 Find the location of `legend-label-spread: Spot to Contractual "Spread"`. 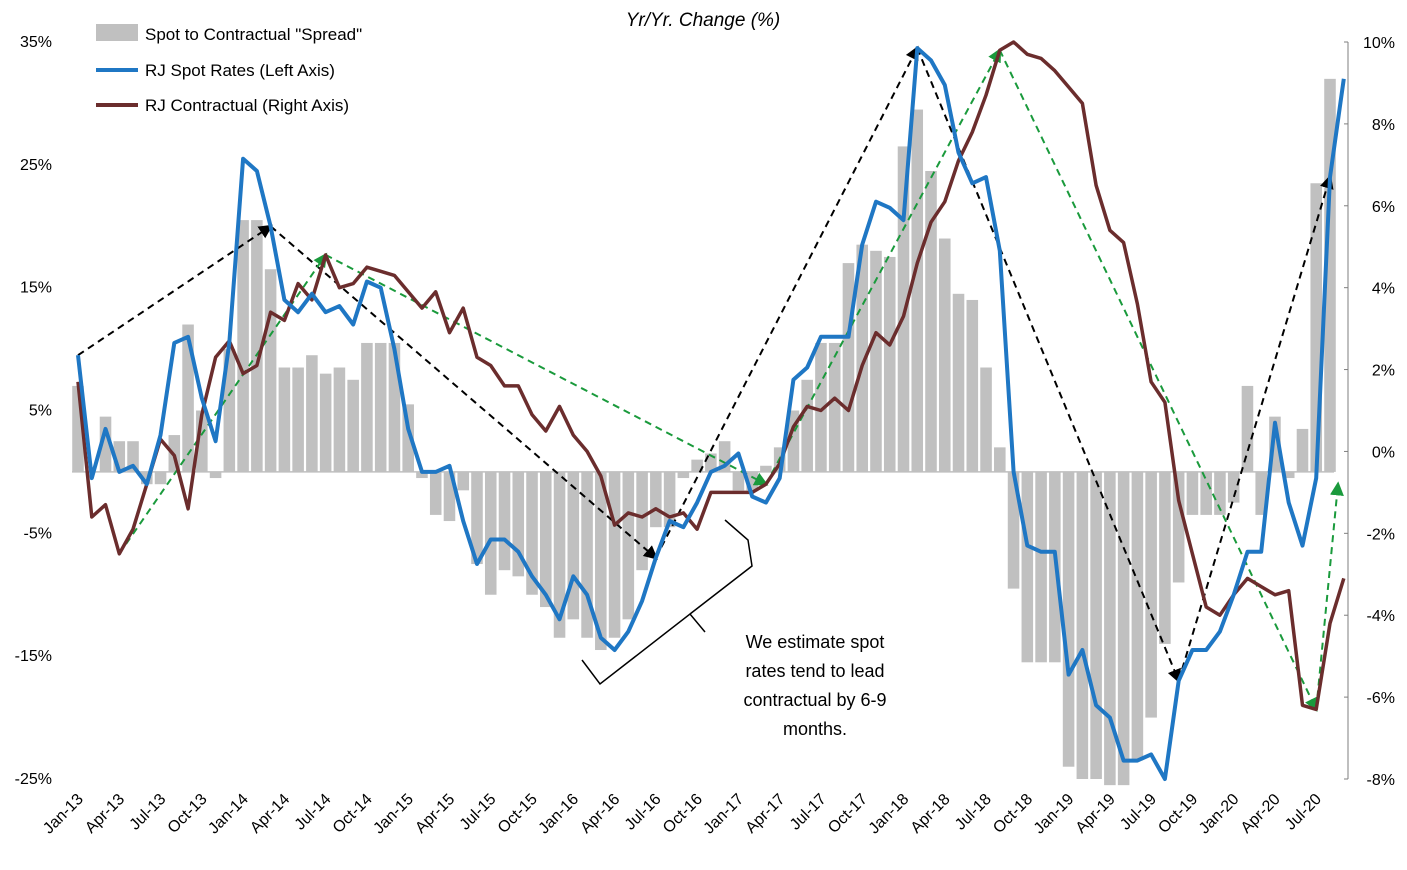

legend-label-spread: Spot to Contractual "Spread" is located at coordinates (253, 34).